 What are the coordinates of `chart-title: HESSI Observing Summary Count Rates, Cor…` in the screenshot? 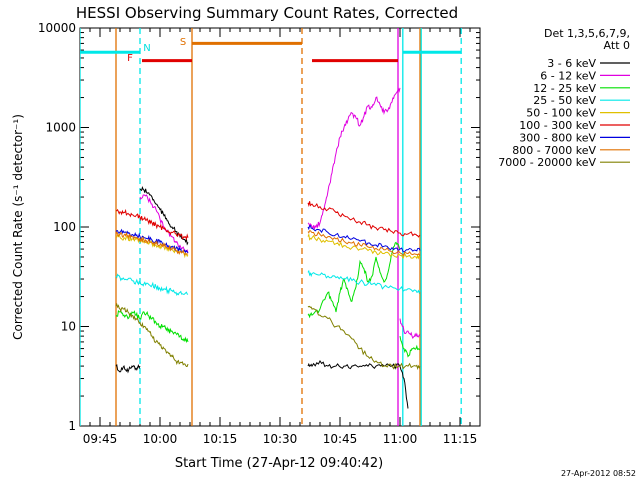 It's located at (267, 13).